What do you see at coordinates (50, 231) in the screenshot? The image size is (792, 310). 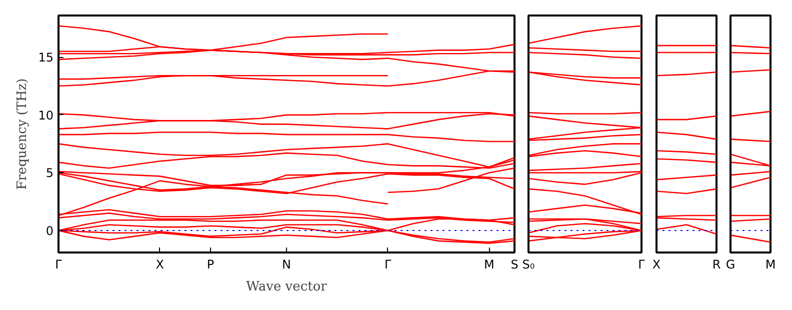 I see `y-tick-label: 0` at bounding box center [50, 231].